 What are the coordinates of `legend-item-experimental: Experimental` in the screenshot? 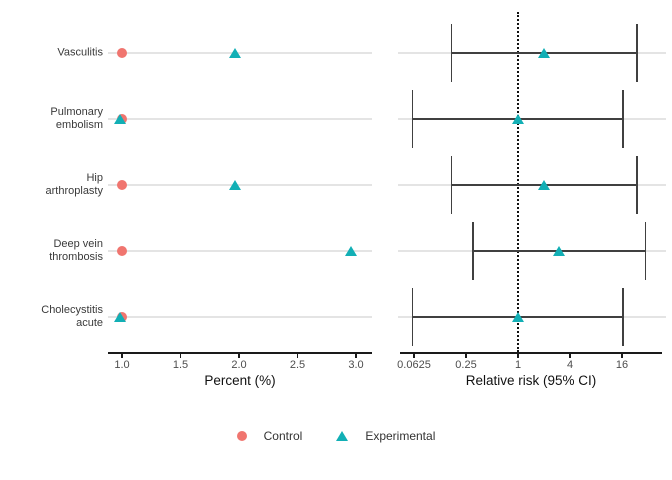 It's located at (385, 436).